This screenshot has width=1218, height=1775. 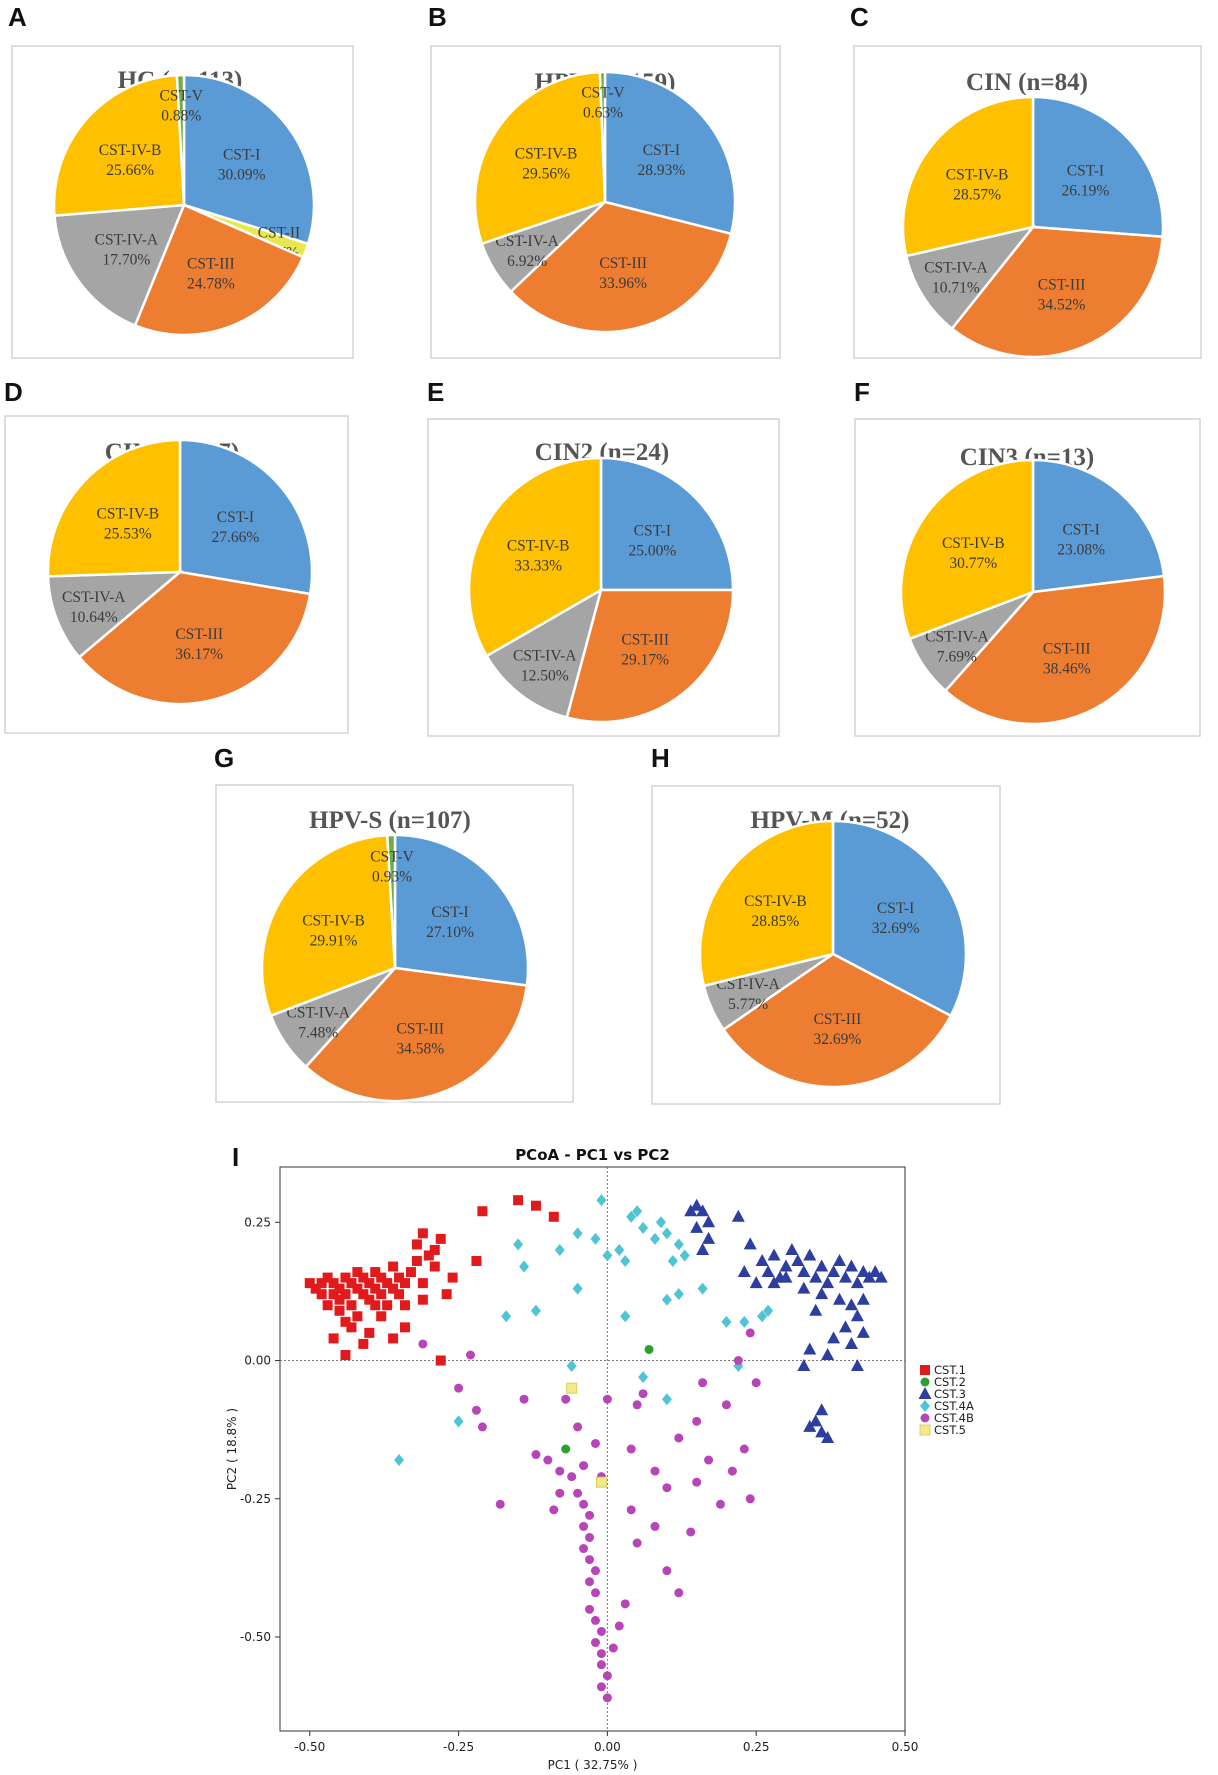 I want to click on pie-slice-cst-iii, so click(x=621, y=267).